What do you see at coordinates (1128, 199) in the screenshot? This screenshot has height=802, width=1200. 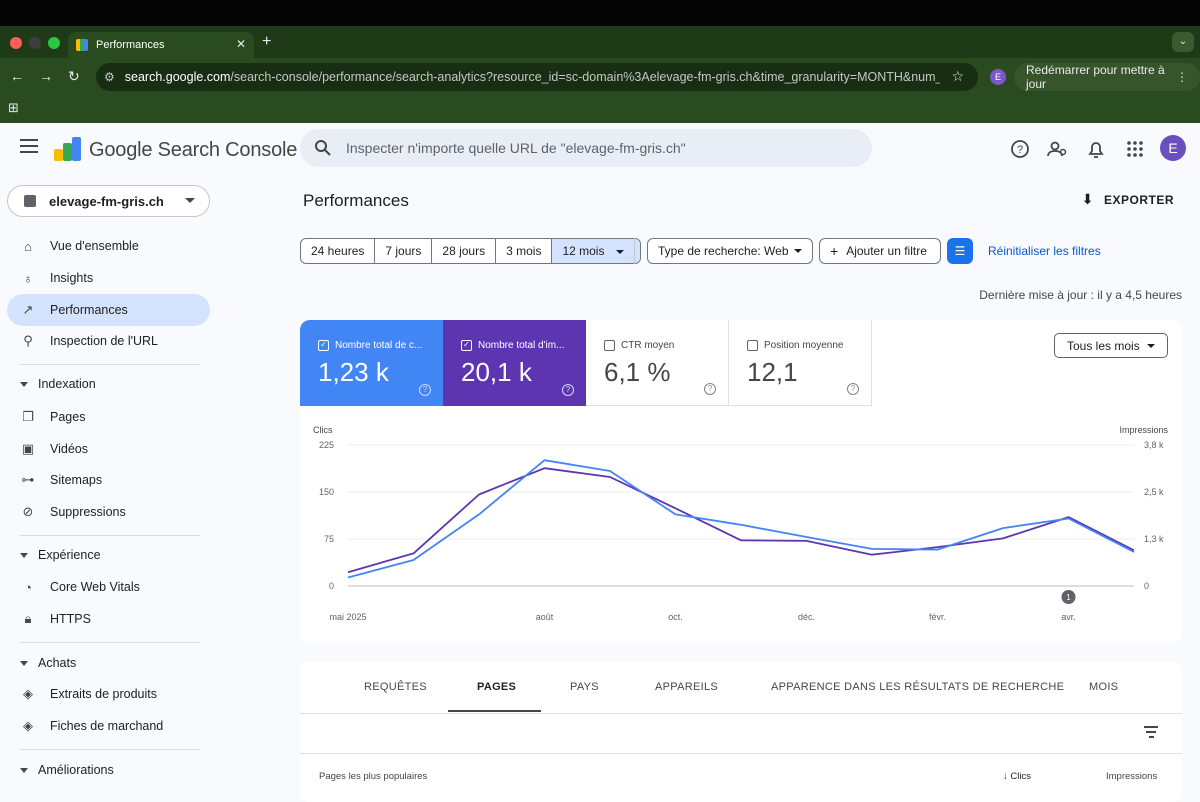 I see `export-button: ⬇ EXPORTER` at bounding box center [1128, 199].